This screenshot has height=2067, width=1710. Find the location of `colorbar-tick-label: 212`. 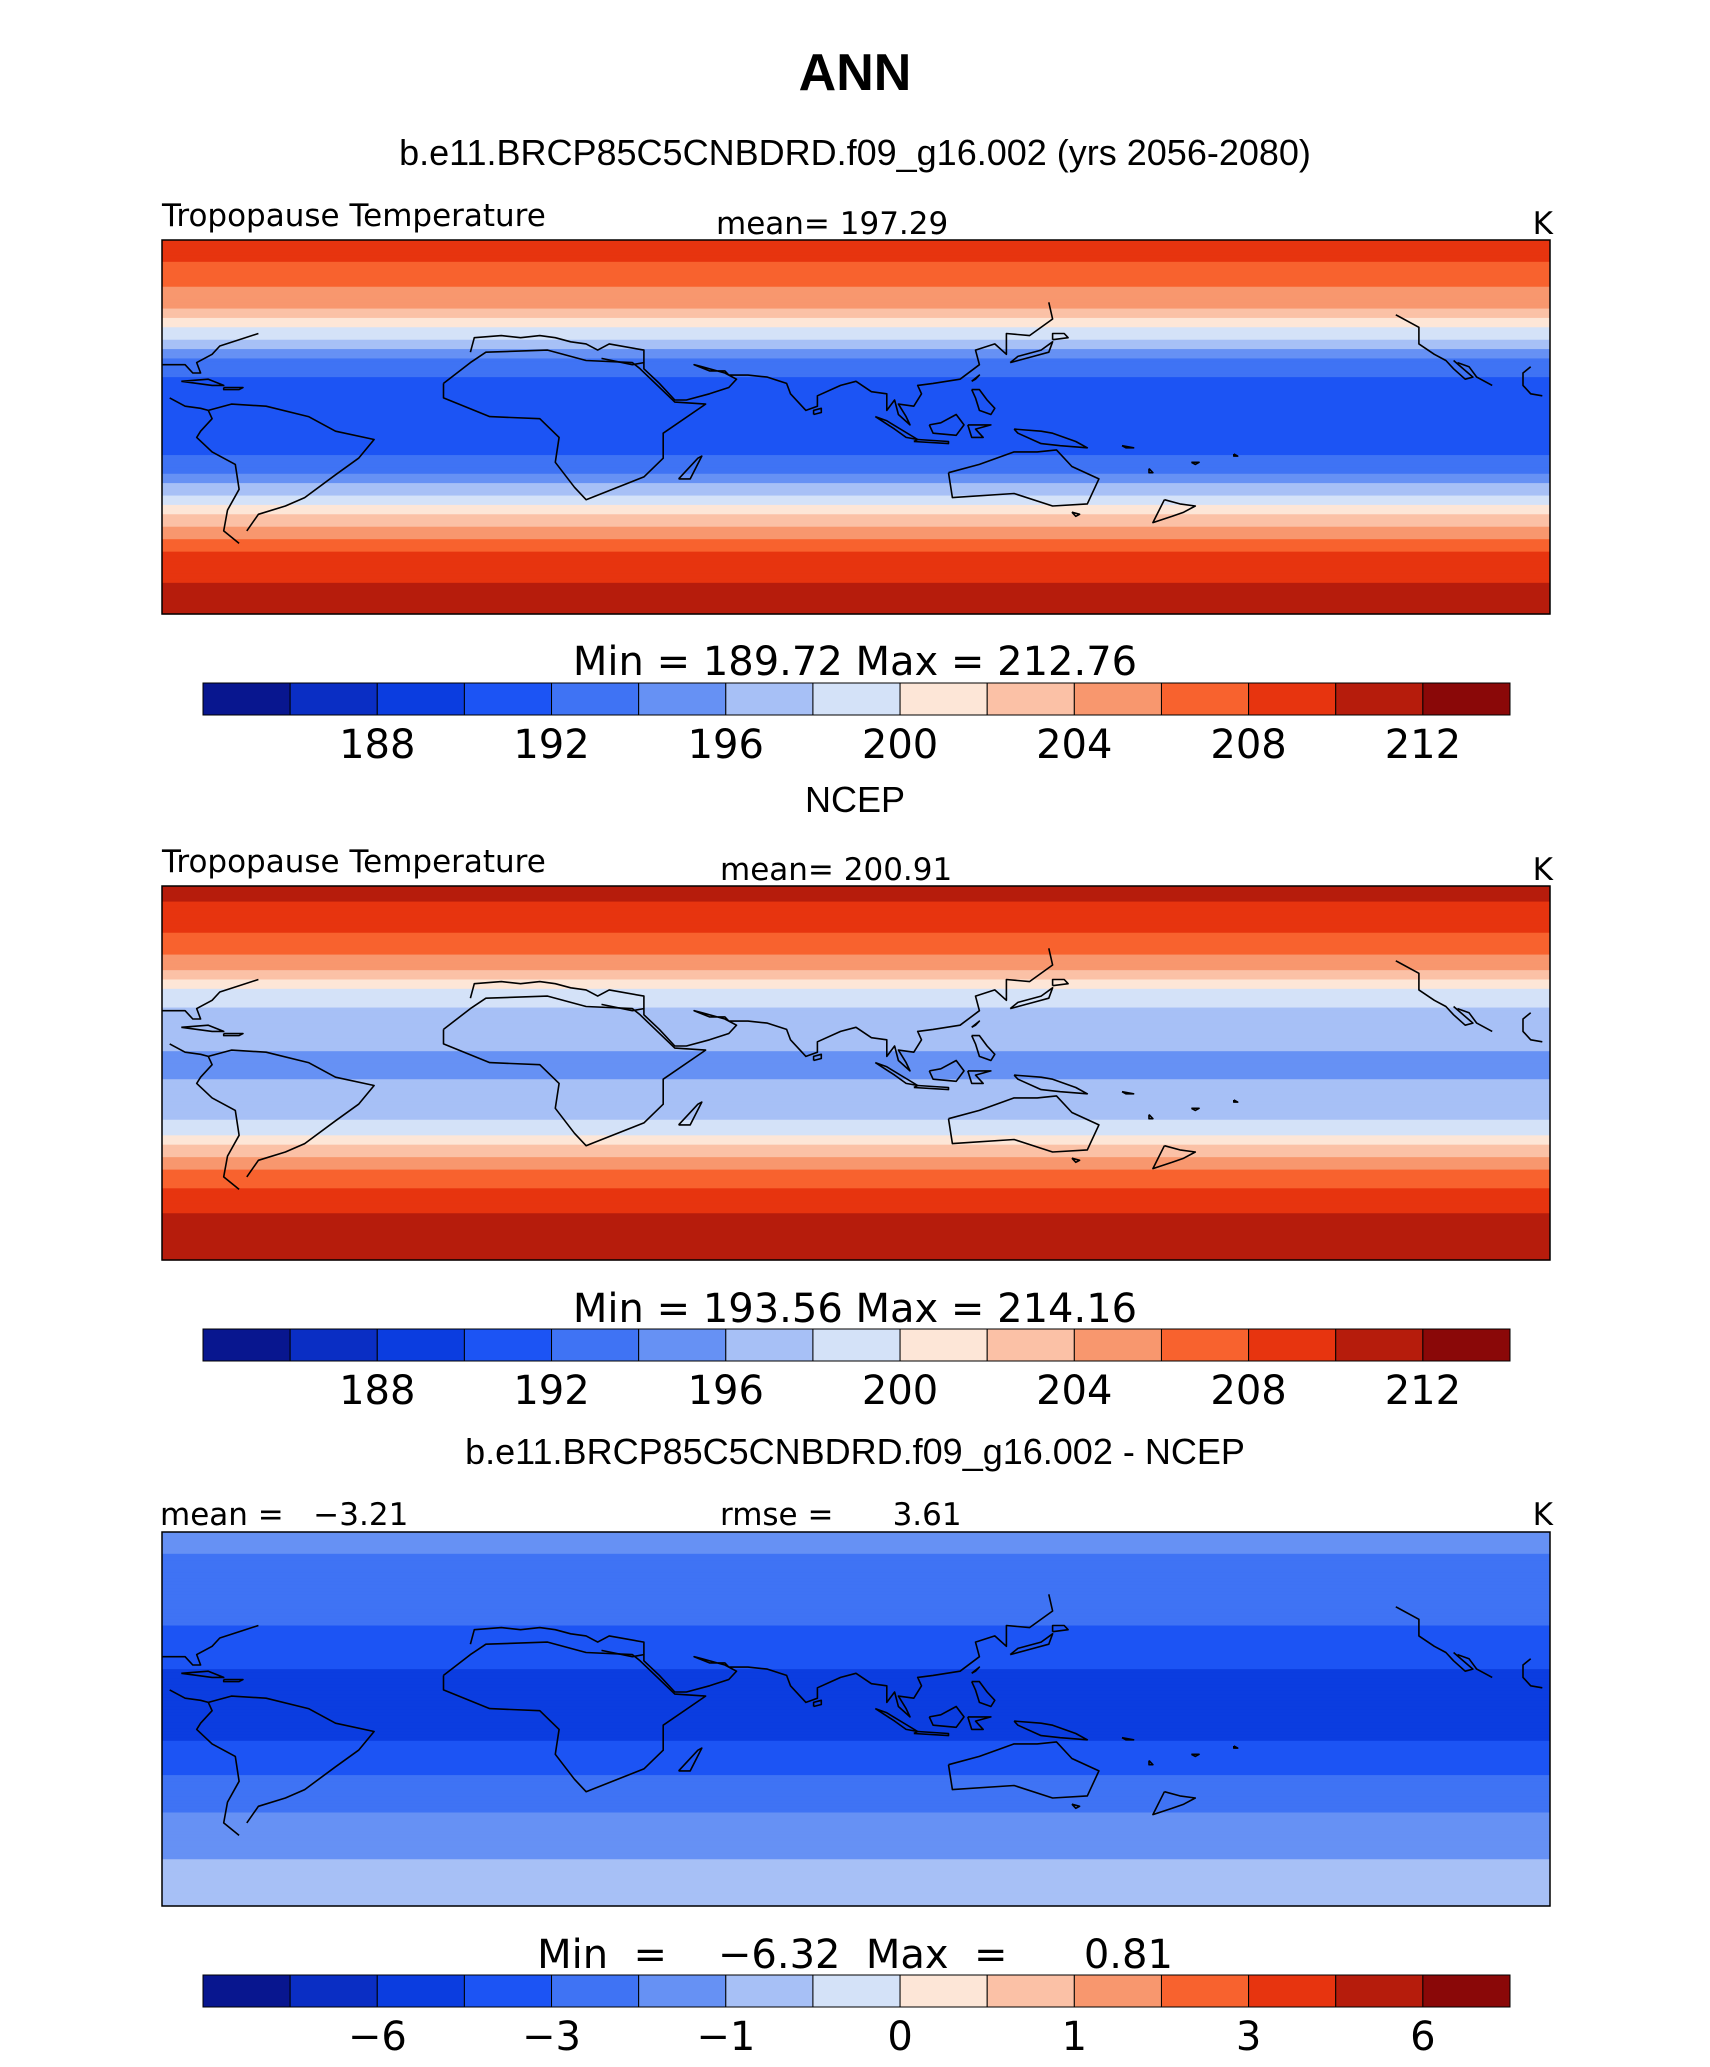

colorbar-tick-label: 212 is located at coordinates (1423, 1391).